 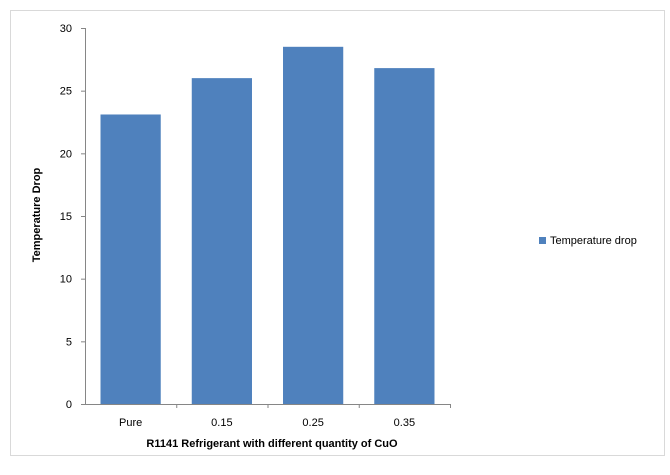 What do you see at coordinates (66, 217) in the screenshot?
I see `y-tick-label: 15` at bounding box center [66, 217].